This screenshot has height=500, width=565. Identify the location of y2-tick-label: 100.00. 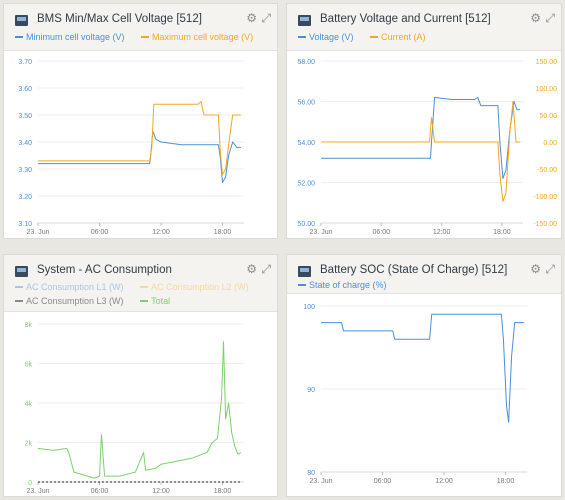
(547, 89).